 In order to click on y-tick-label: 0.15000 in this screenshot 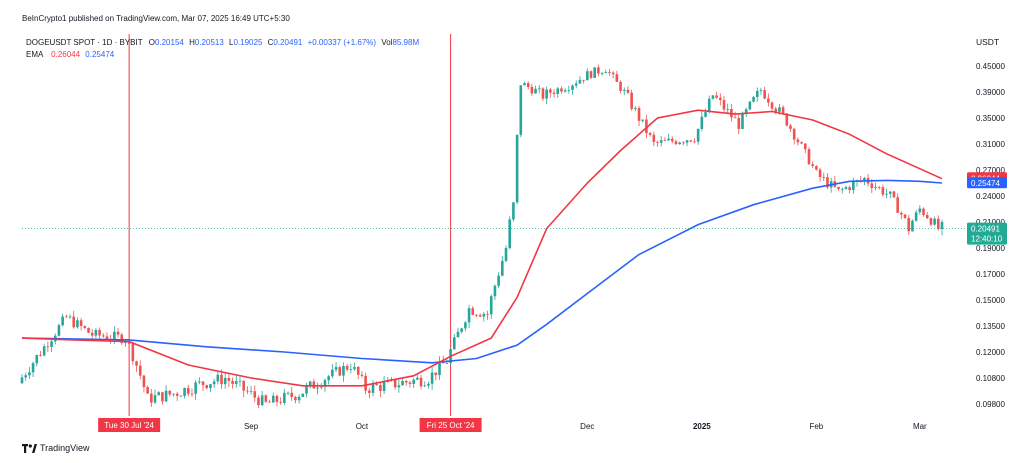, I will do `click(990, 300)`.